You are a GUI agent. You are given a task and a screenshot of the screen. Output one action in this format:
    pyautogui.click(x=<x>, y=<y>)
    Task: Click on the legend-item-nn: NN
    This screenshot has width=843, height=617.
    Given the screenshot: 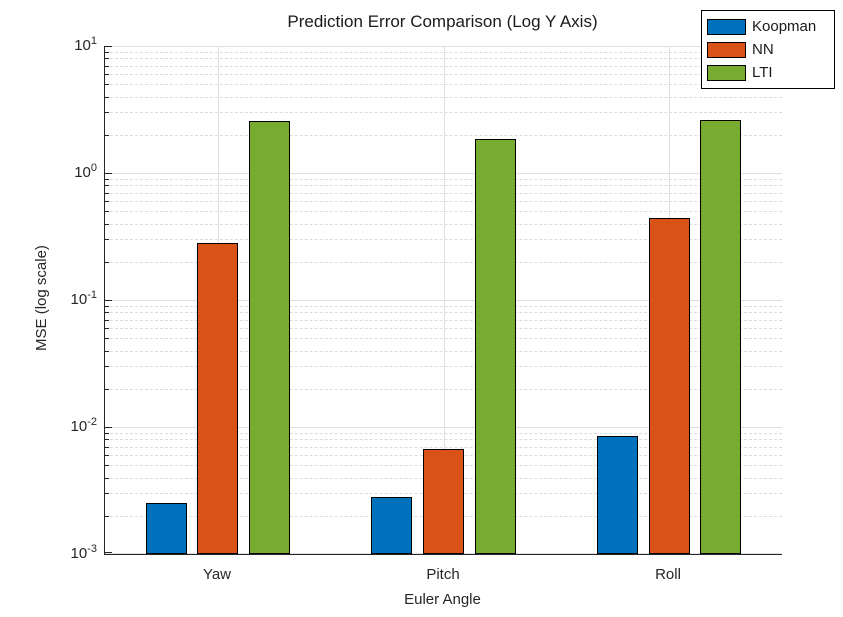 What is the action you would take?
    pyautogui.click(x=768, y=49)
    